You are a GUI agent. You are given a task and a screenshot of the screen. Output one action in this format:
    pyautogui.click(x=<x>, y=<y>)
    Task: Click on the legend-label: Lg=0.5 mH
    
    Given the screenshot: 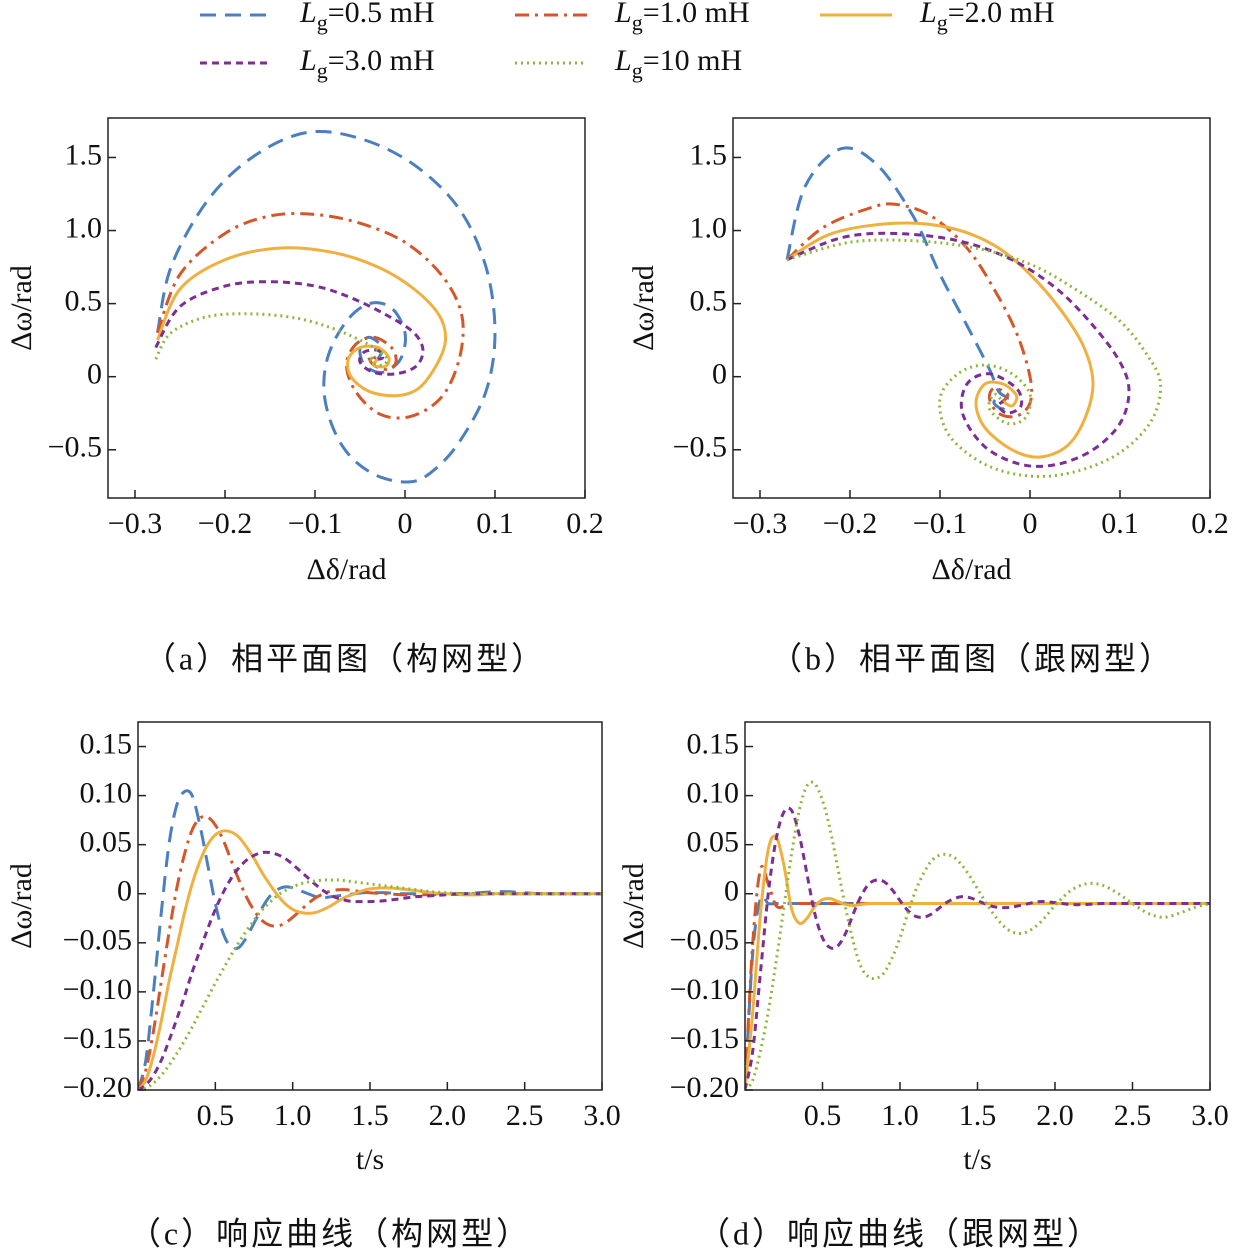 What is the action you would take?
    pyautogui.click(x=367, y=17)
    